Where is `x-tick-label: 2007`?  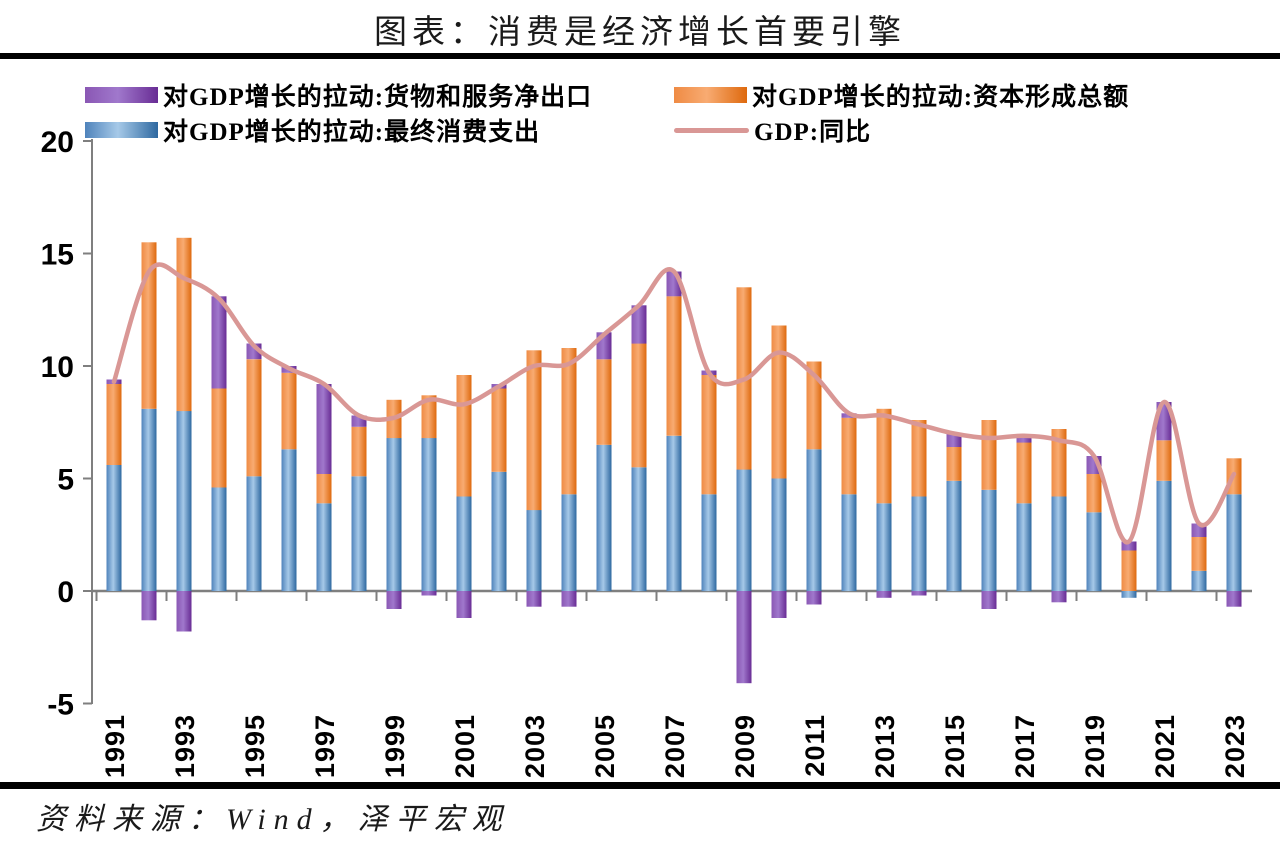
x-tick-label: 2007 is located at coordinates (675, 746).